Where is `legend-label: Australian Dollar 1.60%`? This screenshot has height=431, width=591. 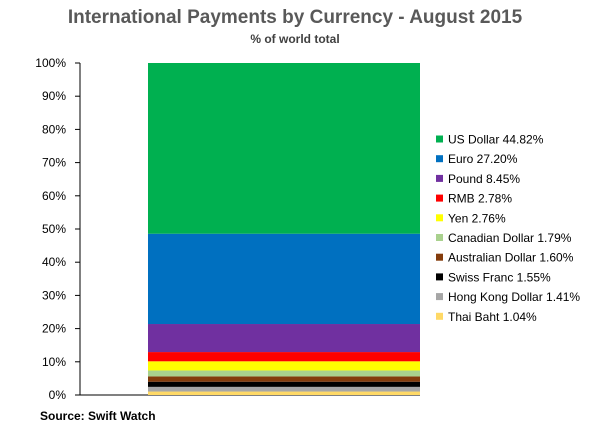
legend-label: Australian Dollar 1.60% is located at coordinates (511, 258).